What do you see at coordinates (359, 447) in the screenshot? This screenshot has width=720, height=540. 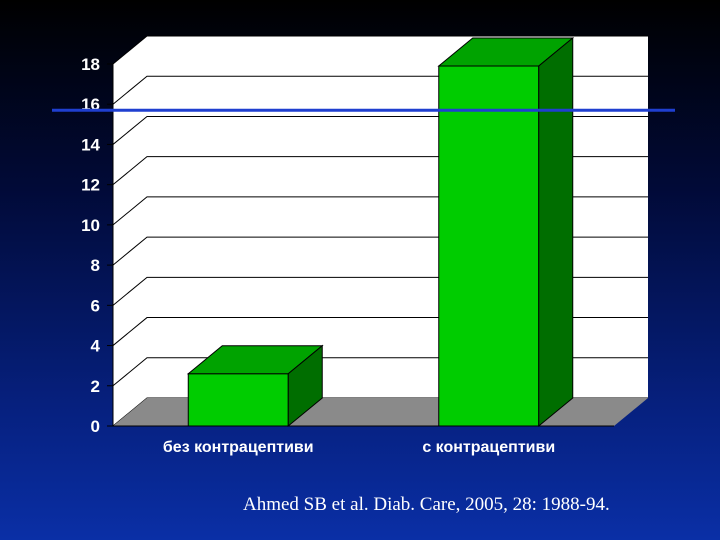 I see `category-labels: без контрацептиви с контрацептиви` at bounding box center [359, 447].